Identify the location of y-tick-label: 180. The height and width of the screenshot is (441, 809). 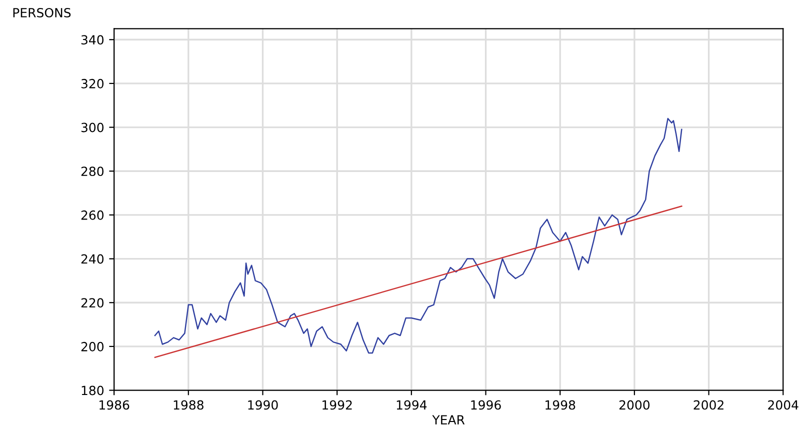
(93, 391).